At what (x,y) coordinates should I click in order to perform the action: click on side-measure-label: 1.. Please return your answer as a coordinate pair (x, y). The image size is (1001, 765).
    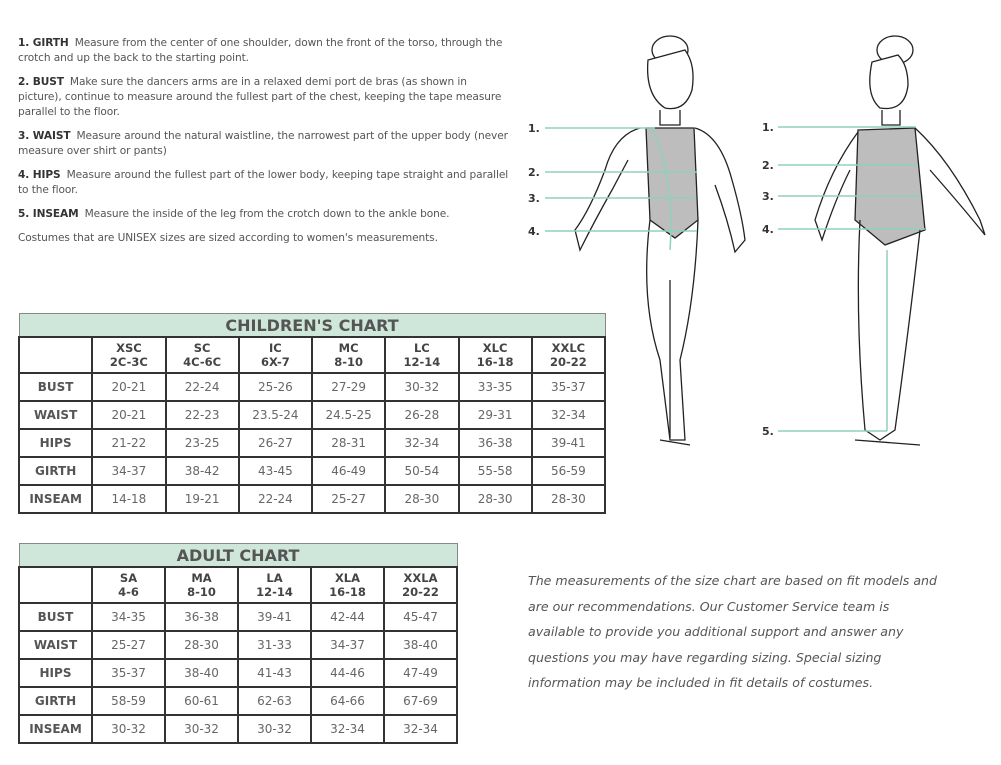
    Looking at the image, I should click on (768, 127).